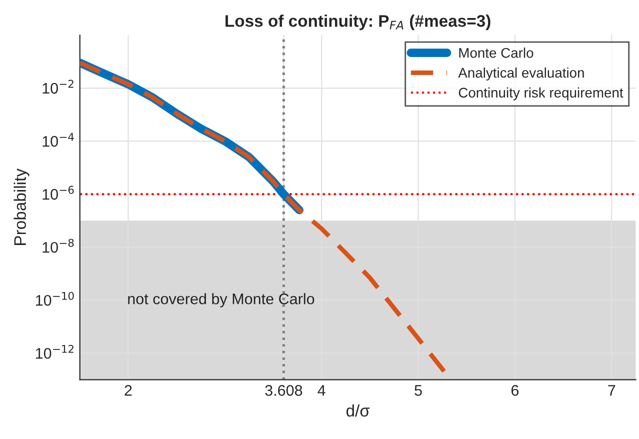  I want to click on x-axis-title: d/σ, so click(358, 410).